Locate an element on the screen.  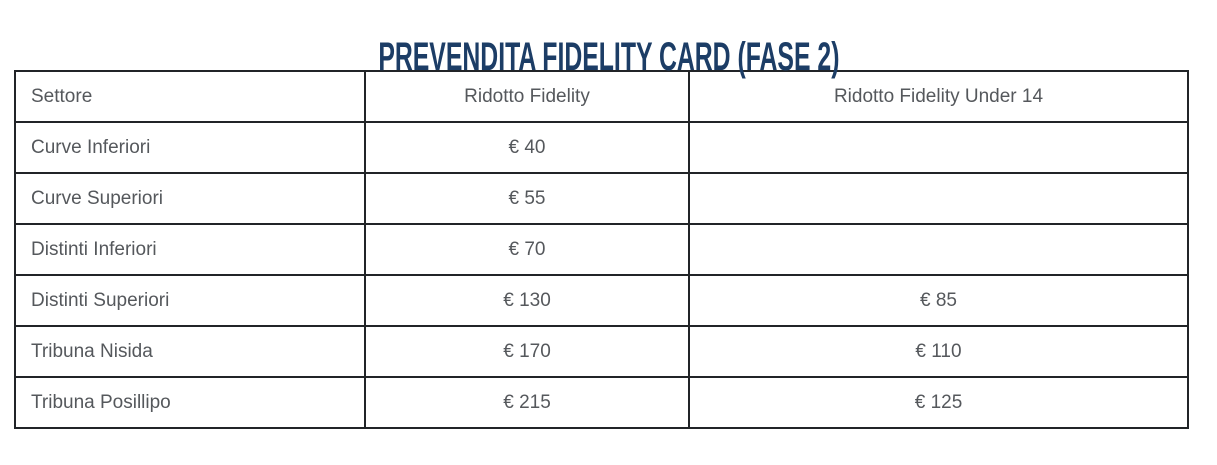
column-header-settore: Settore is located at coordinates (190, 96).